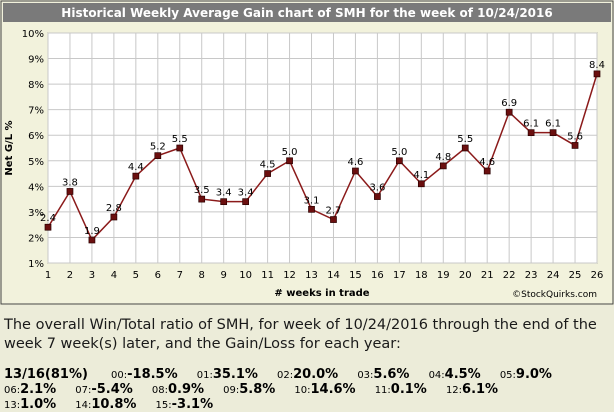  Describe the element at coordinates (597, 65) in the screenshot. I see `data-label: 8.4` at that location.